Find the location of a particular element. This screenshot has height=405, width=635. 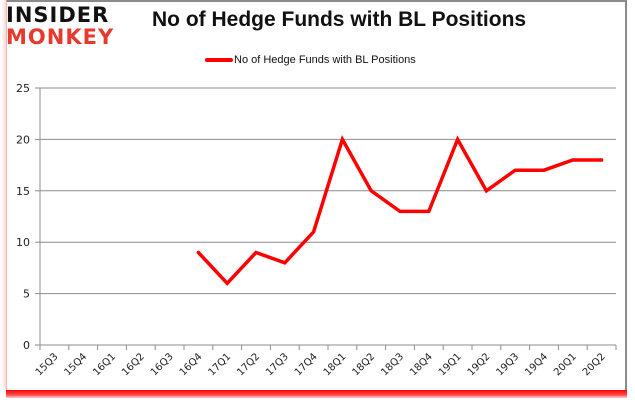

chart-title: No of Hedge Funds with BL Positions is located at coordinates (339, 19).